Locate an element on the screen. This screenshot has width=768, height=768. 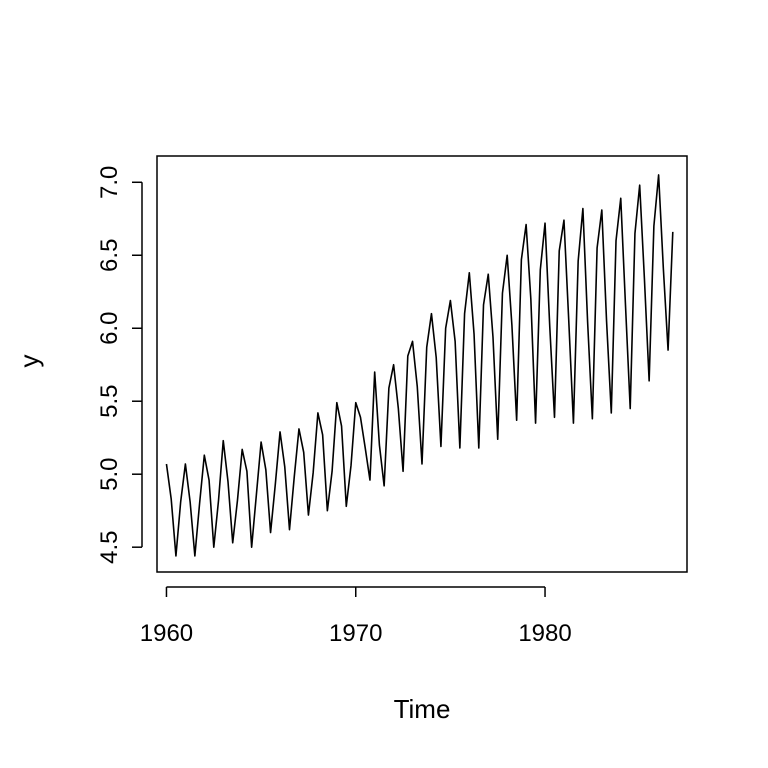
x-tick-label: 1970 is located at coordinates (355, 633).